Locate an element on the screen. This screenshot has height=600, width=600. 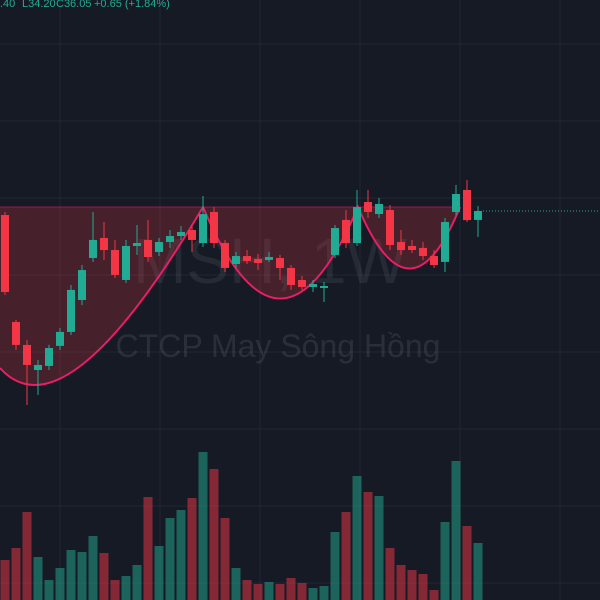
header-item: C36.05 is located at coordinates (73, 5).